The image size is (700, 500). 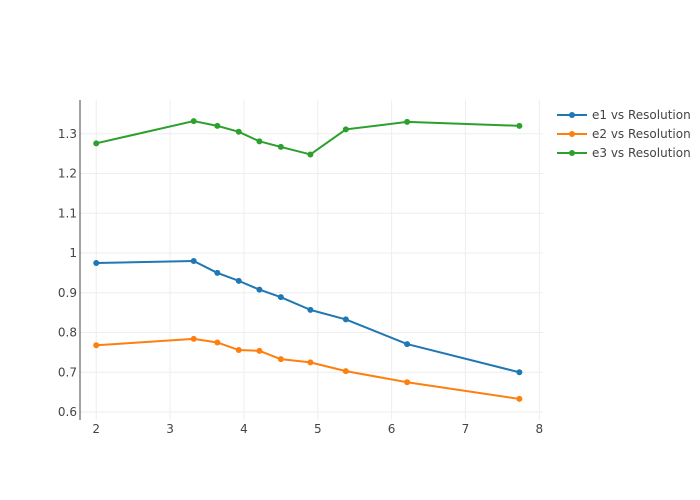 I want to click on y-tick-label: 0.9, so click(x=67, y=293).